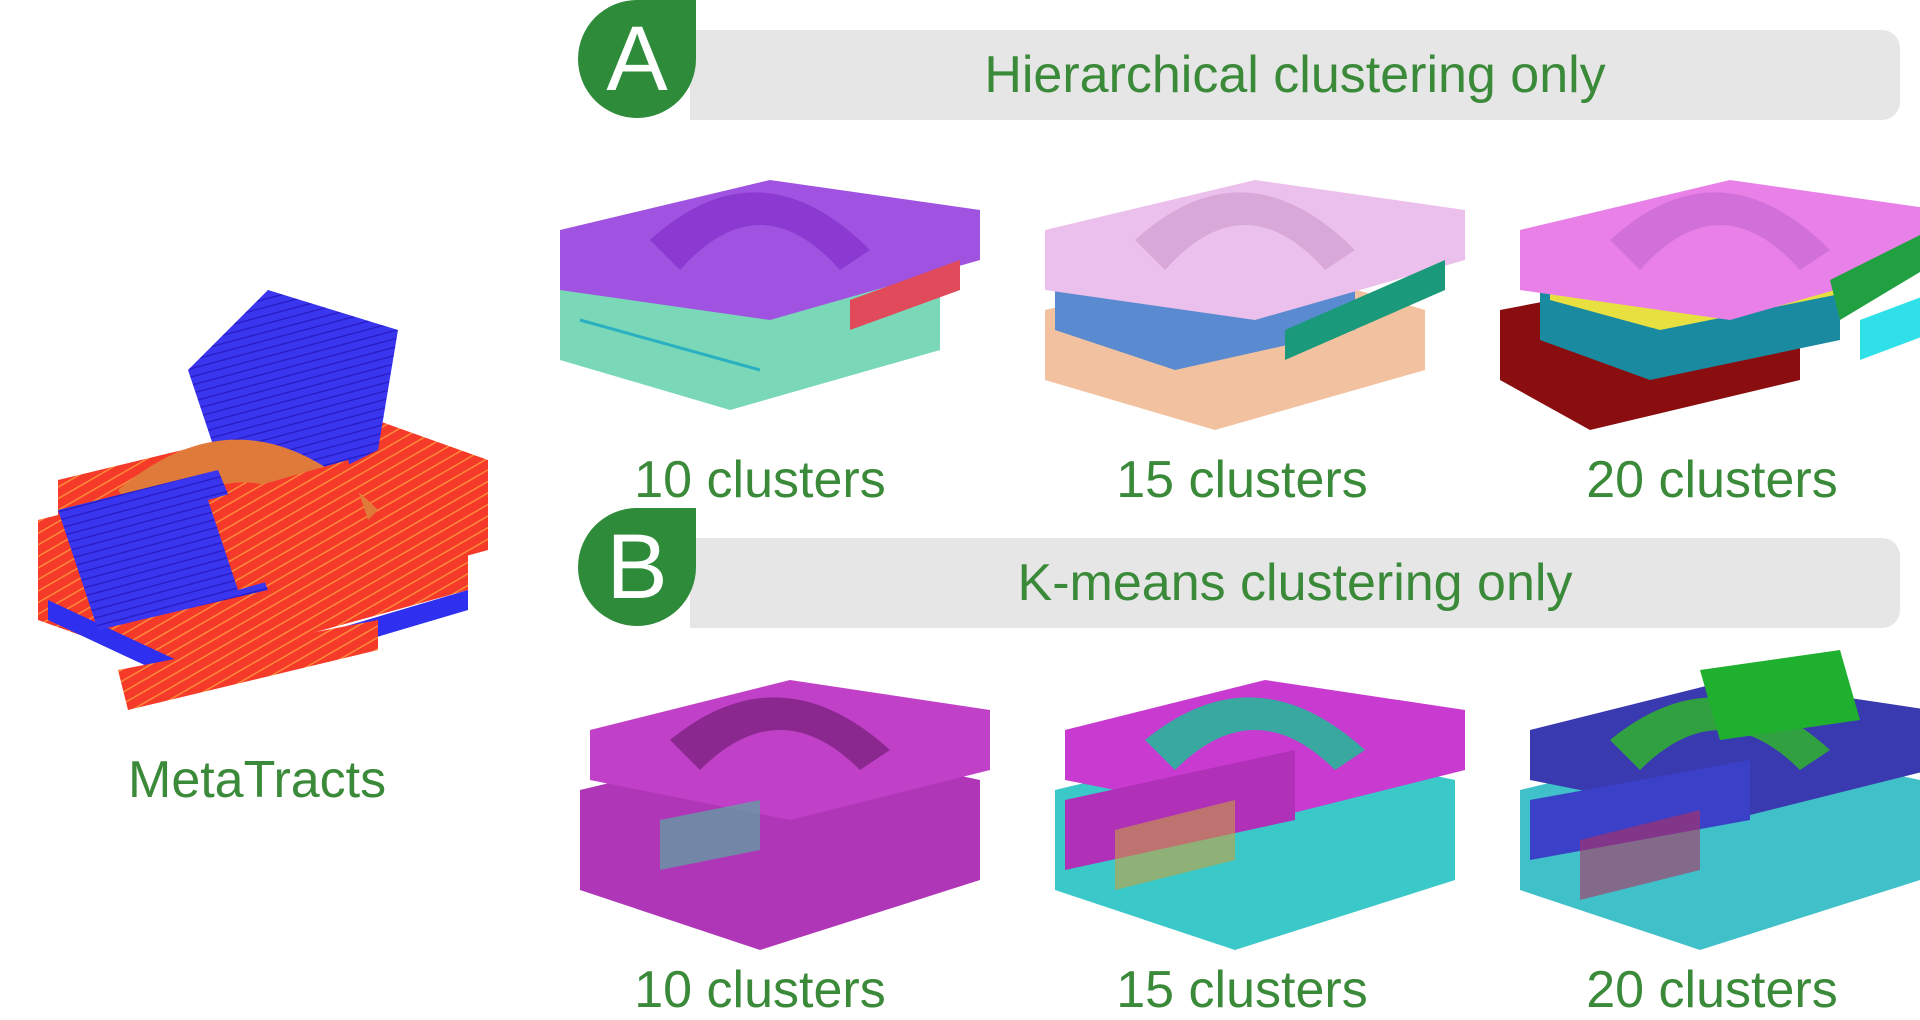 This screenshot has width=1920, height=1020. I want to click on panel-b-caption-10: 10 clusters, so click(760, 990).